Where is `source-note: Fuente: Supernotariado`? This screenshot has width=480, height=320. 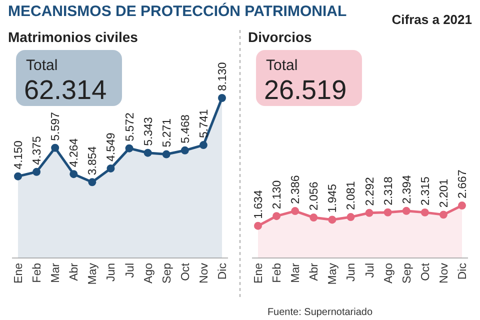 source-note: Fuente: Supernotariado is located at coordinates (320, 312).